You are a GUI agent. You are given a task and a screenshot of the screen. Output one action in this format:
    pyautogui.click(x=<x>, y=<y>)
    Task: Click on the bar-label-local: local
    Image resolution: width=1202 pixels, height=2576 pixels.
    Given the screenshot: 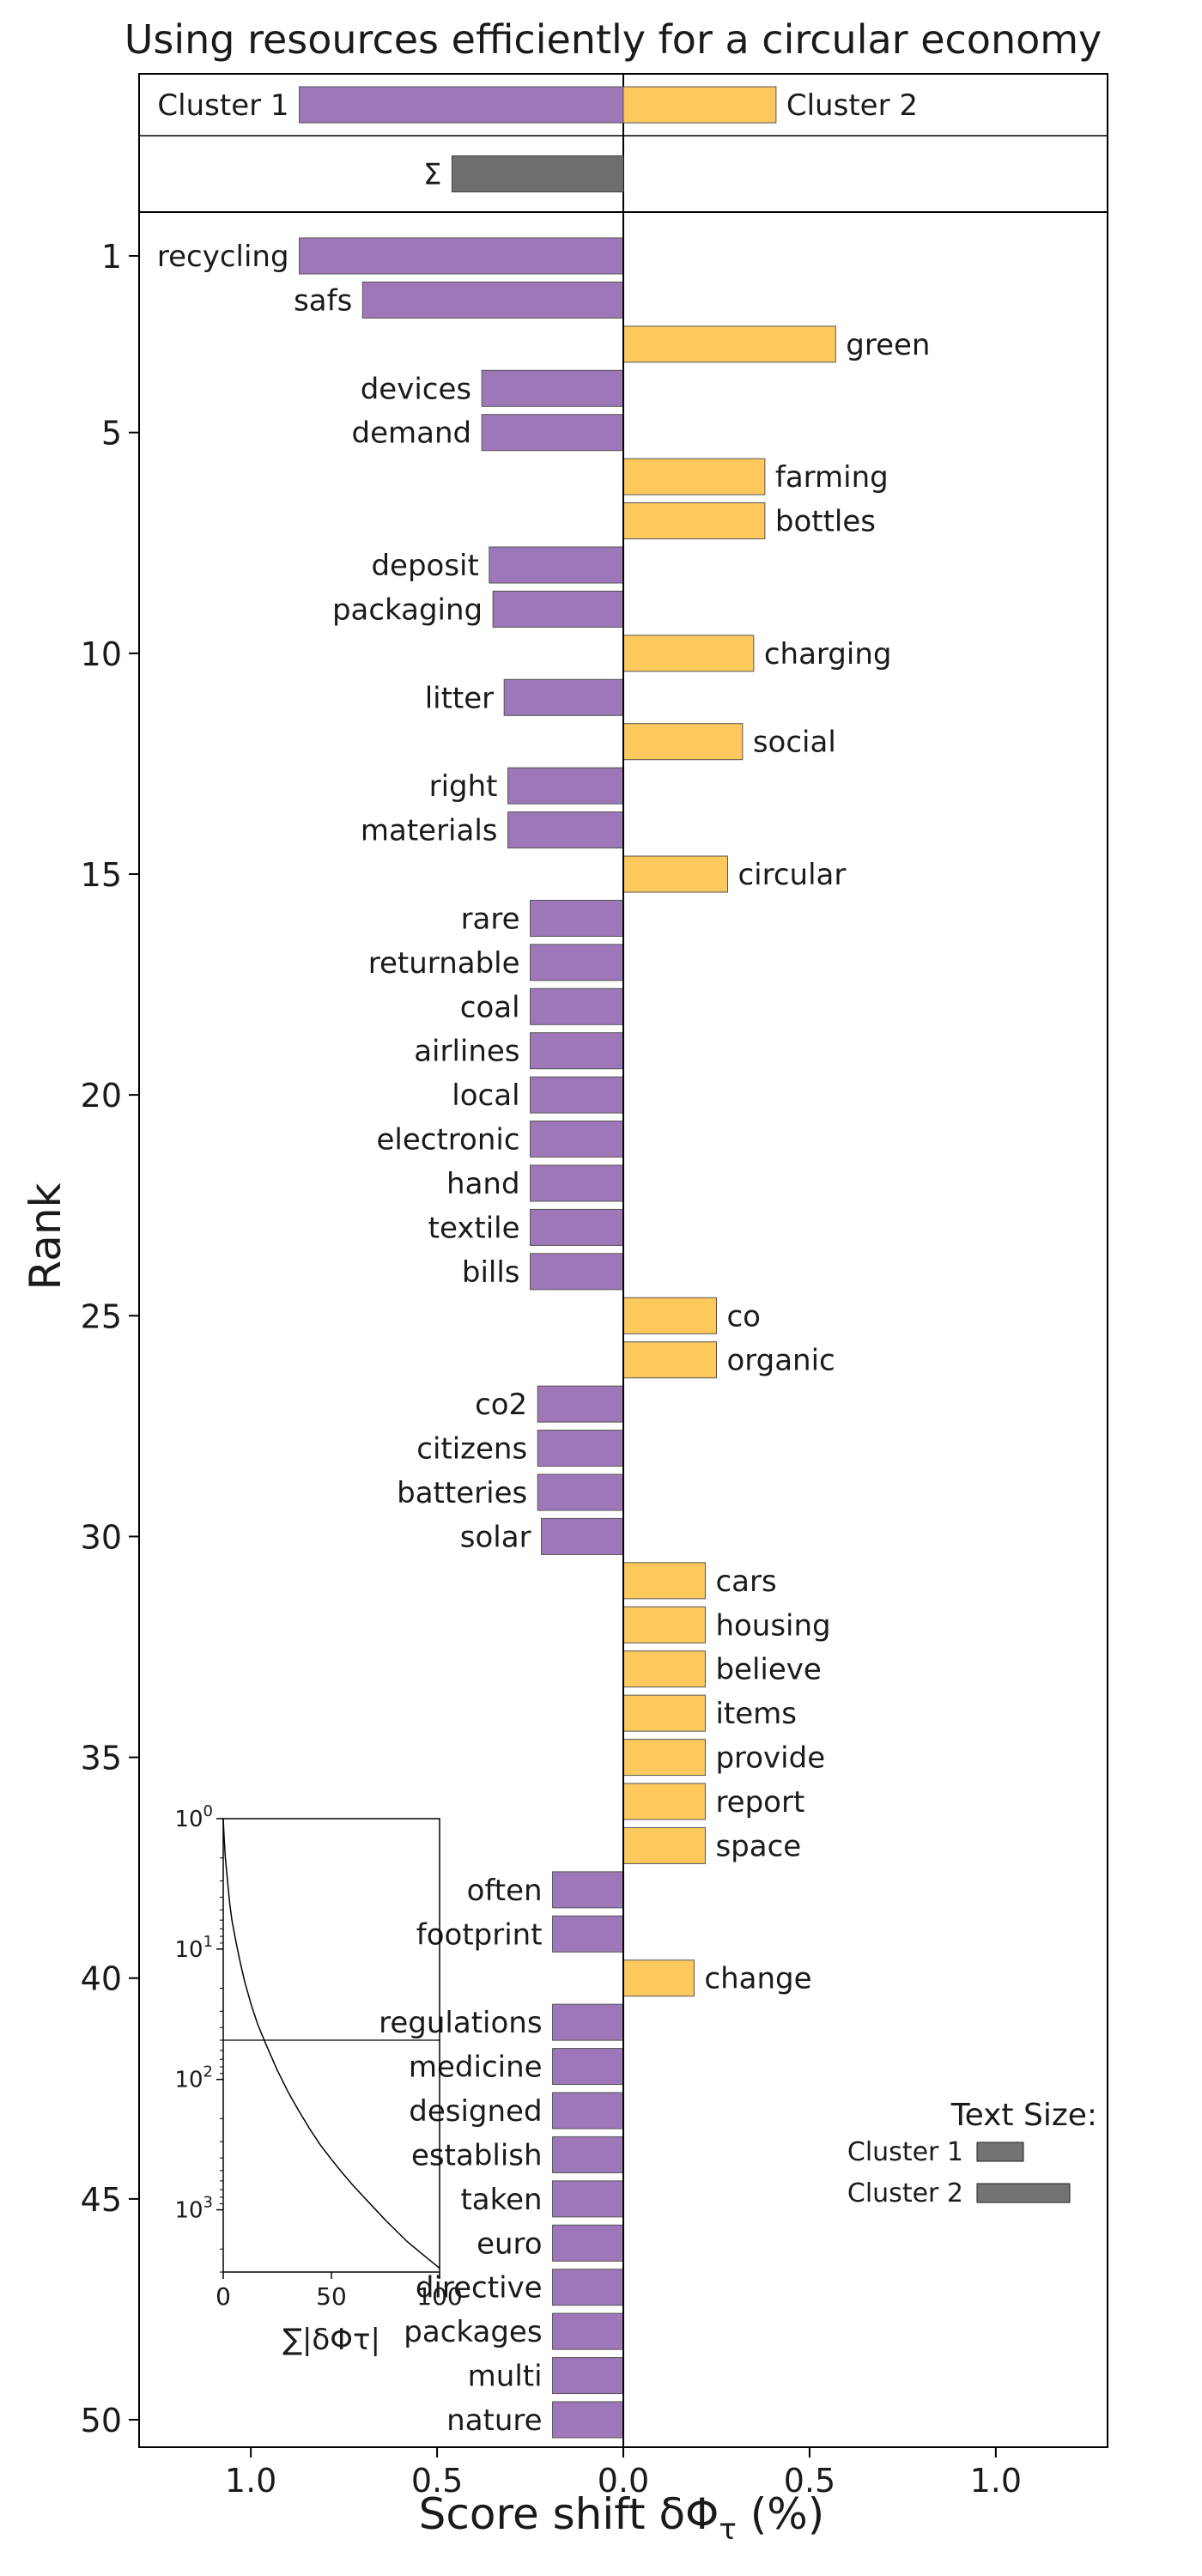 What is the action you would take?
    pyautogui.click(x=486, y=1096)
    